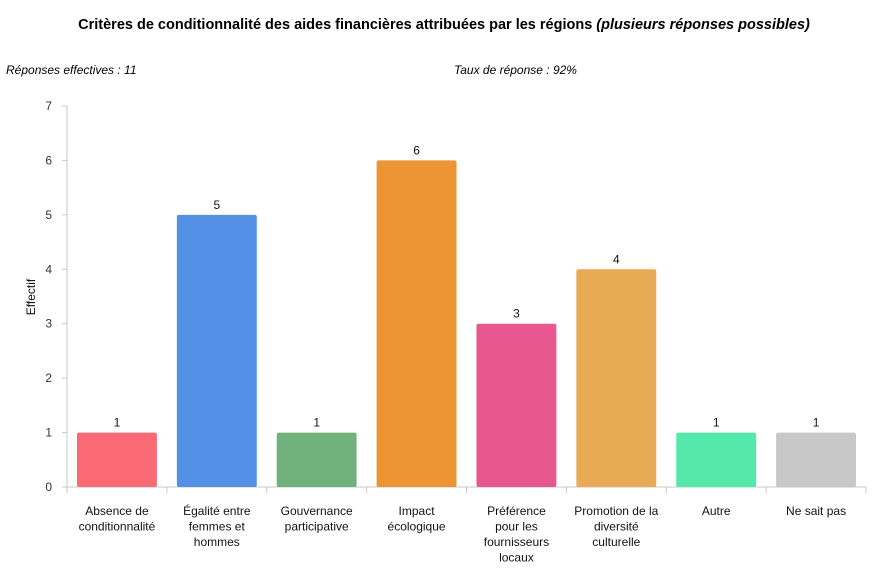  Describe the element at coordinates (516, 511) in the screenshot. I see `x-tick-label-line: Préférence` at that location.